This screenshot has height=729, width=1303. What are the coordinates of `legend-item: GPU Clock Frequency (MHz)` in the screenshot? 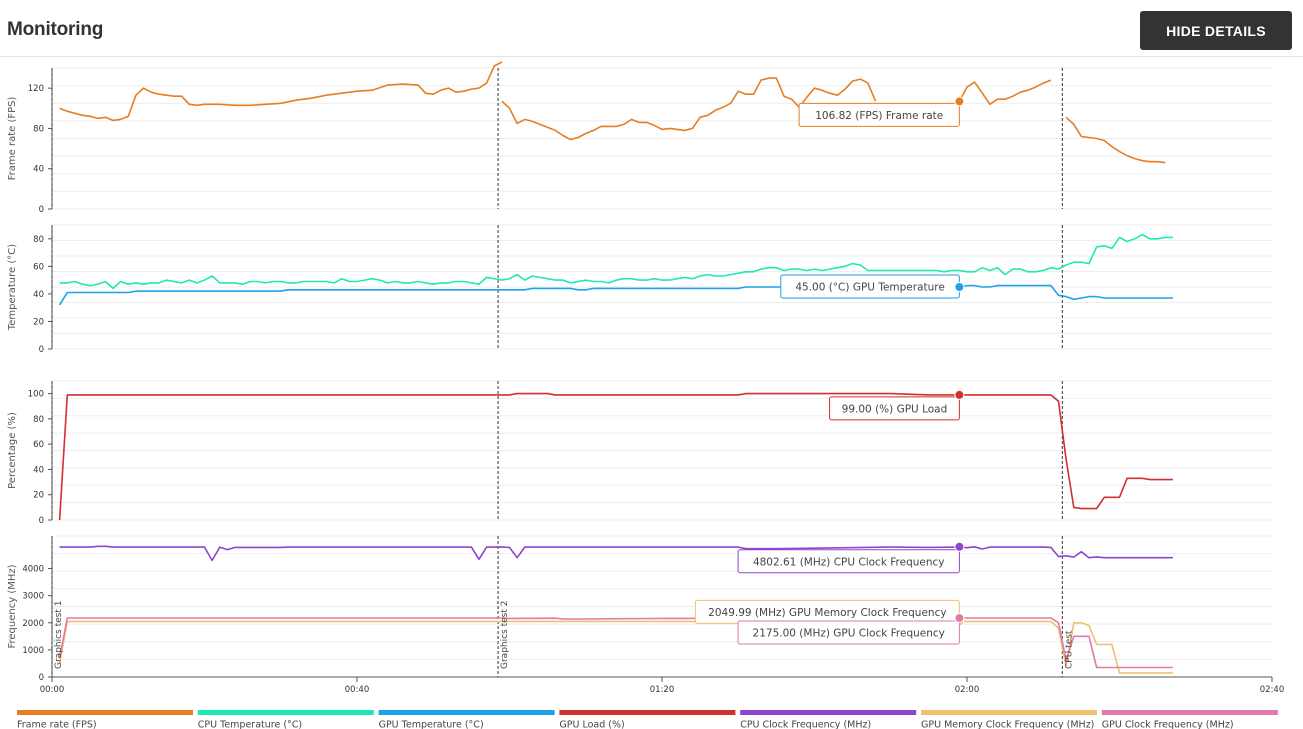 It's located at (1189, 719).